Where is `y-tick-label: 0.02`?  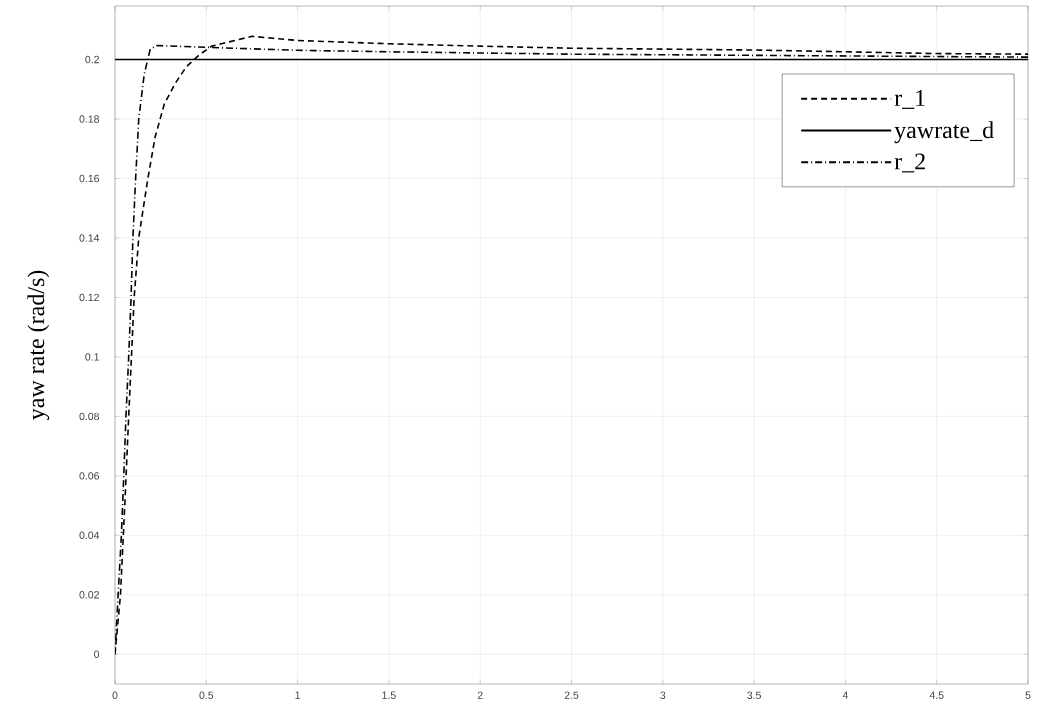 y-tick-label: 0.02 is located at coordinates (89, 595).